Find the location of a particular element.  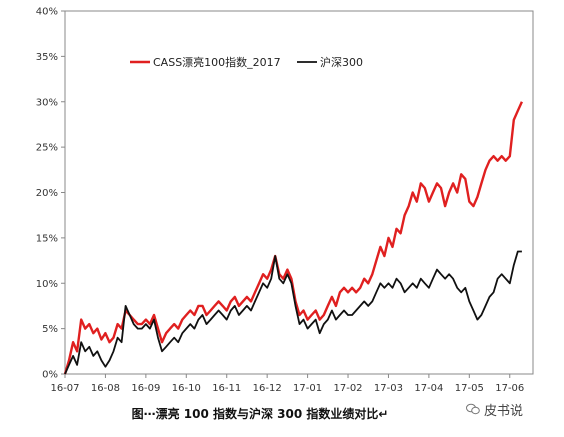

legend-label-0: CASS漂亮100指数_2017 is located at coordinates (217, 62).